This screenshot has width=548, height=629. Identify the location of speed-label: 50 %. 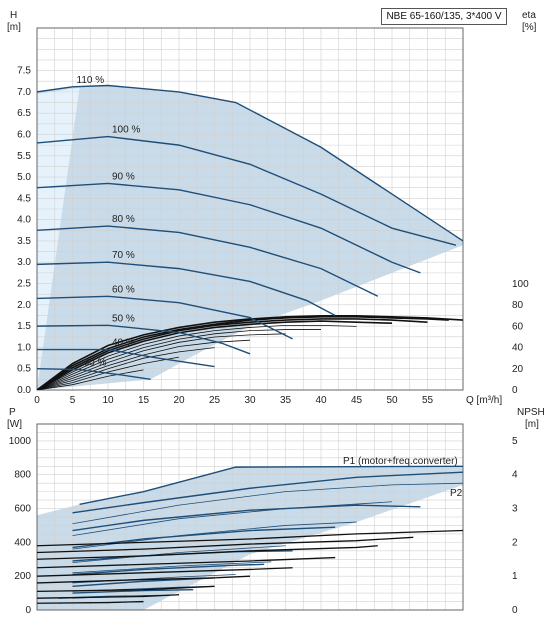
(123, 318).